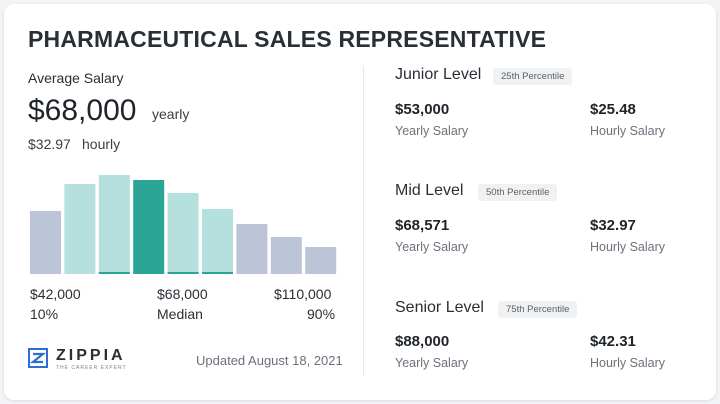 The height and width of the screenshot is (404, 720). I want to click on average-hourly-unit: hourly, so click(101, 144).